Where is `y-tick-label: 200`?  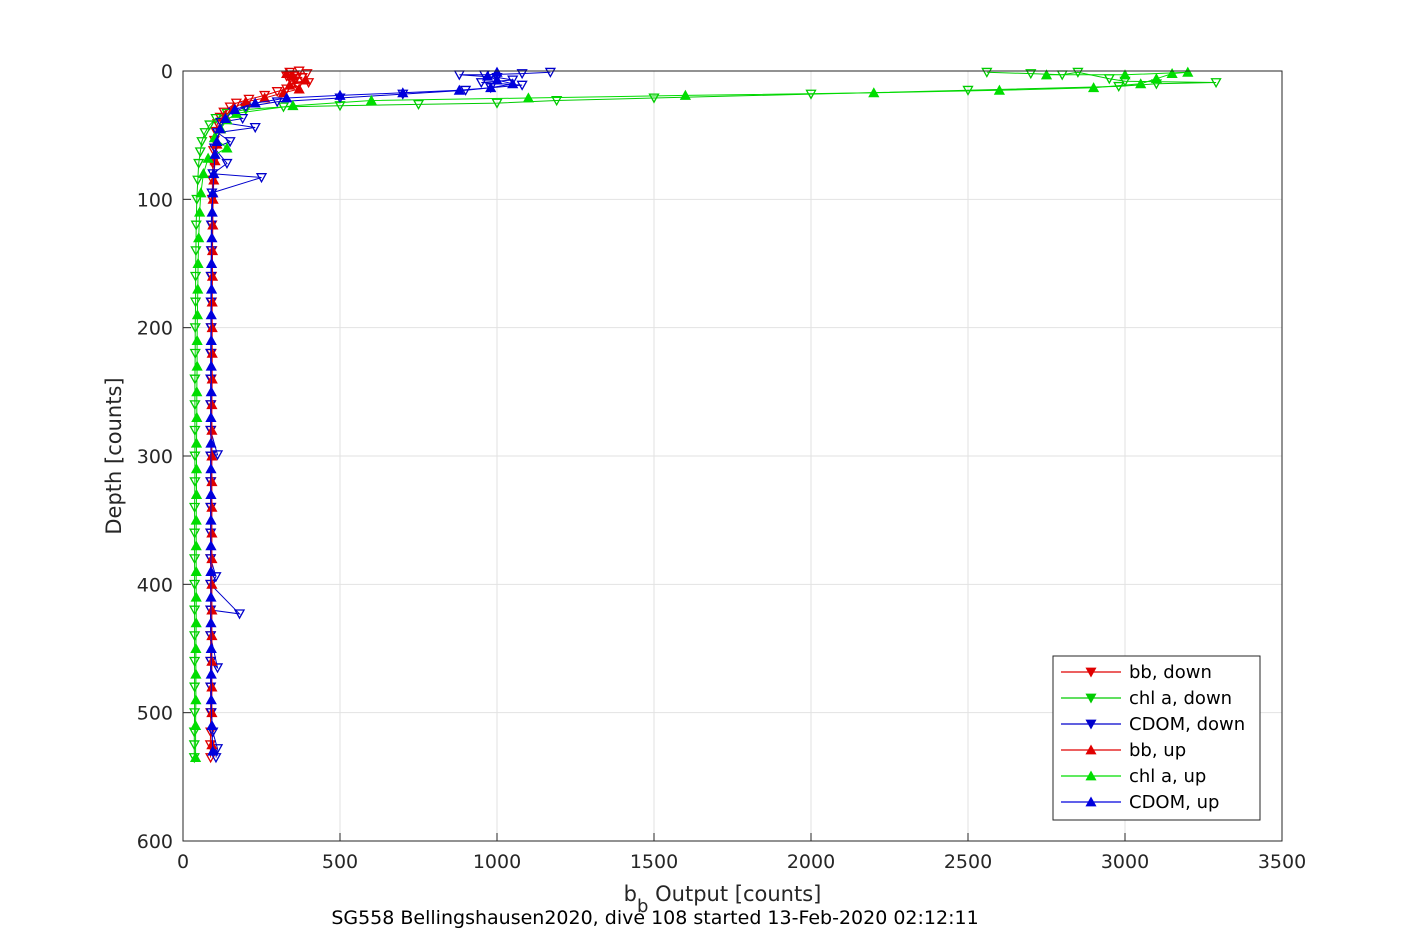
y-tick-label: 200 is located at coordinates (155, 329).